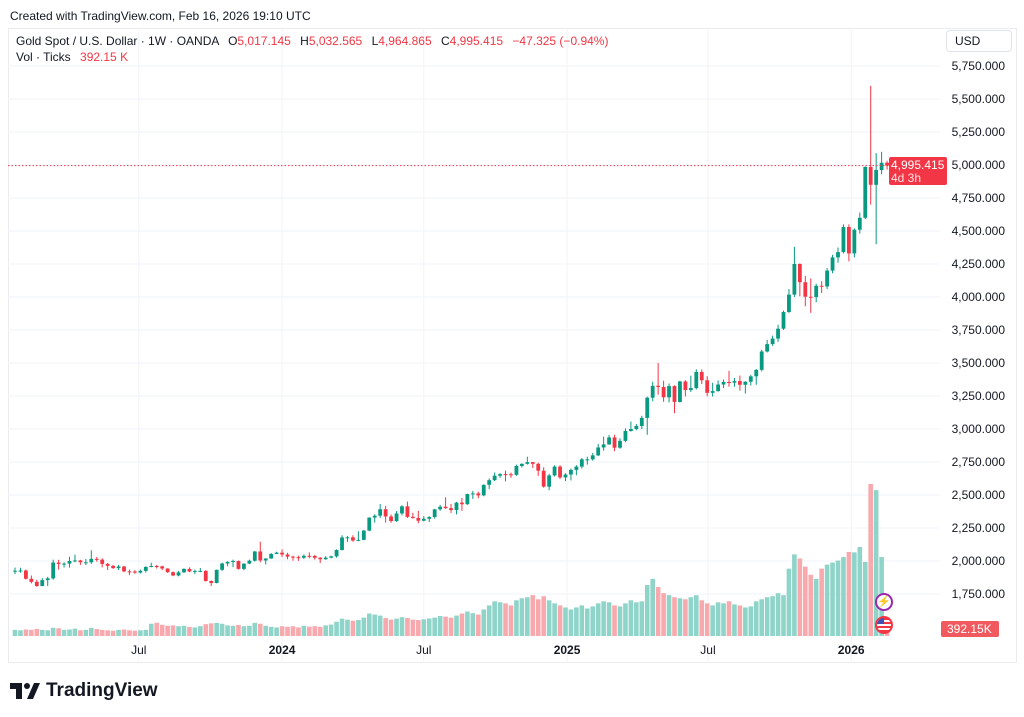 This screenshot has width=1024, height=717. What do you see at coordinates (423, 650) in the screenshot?
I see `time-tick-label: Jul` at bounding box center [423, 650].